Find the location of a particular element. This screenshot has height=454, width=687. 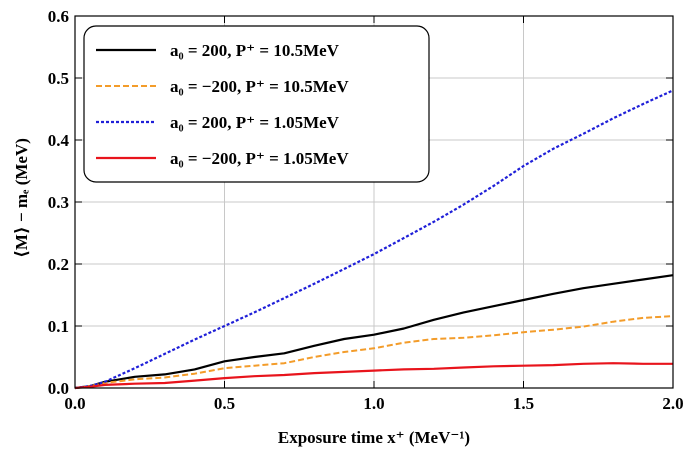

legend-label-3: a₀ = 200, P⁺ = 1.05MeV is located at coordinates (255, 122).